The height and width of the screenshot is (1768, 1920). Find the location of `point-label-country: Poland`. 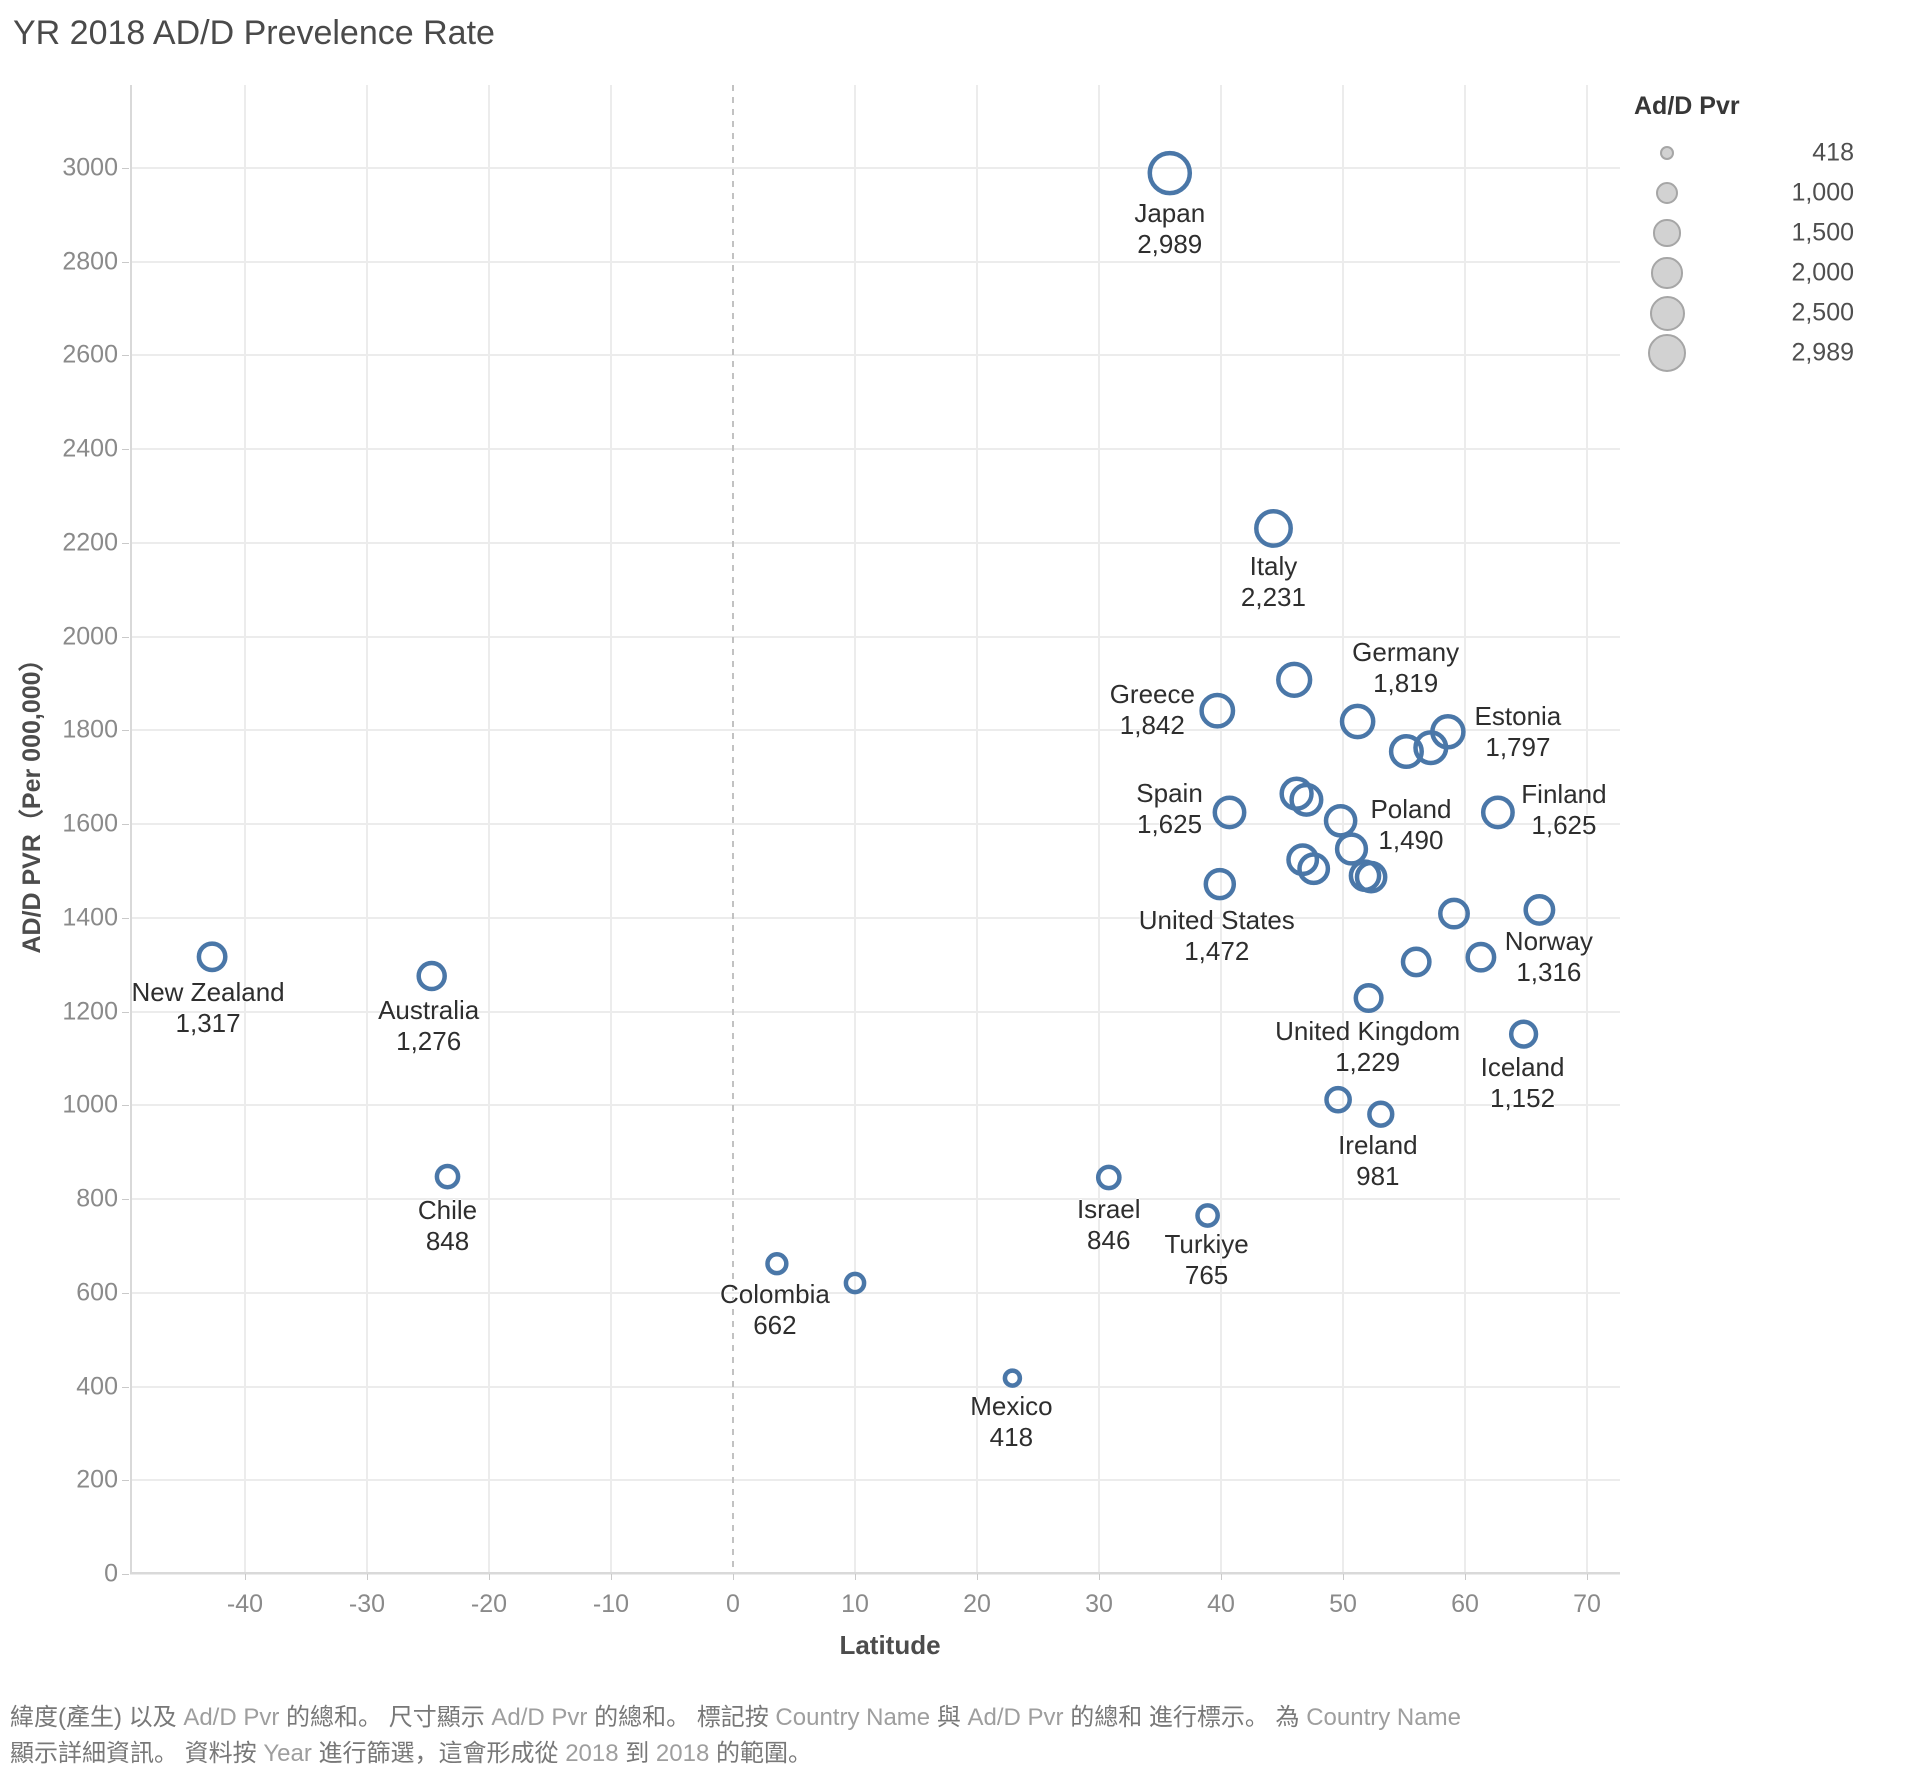

point-label-country: Poland is located at coordinates (1411, 808).